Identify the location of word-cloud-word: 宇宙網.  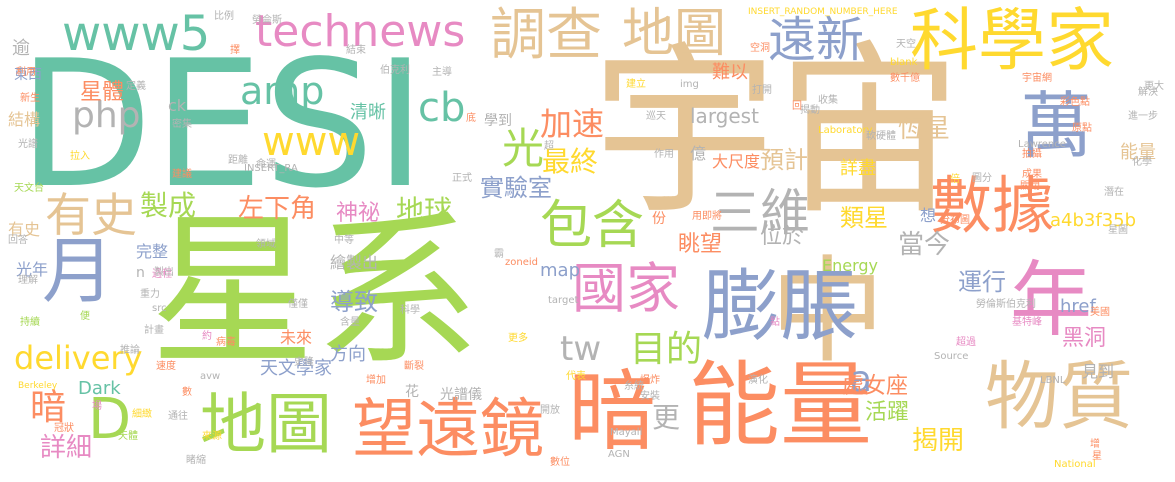
(1037, 78).